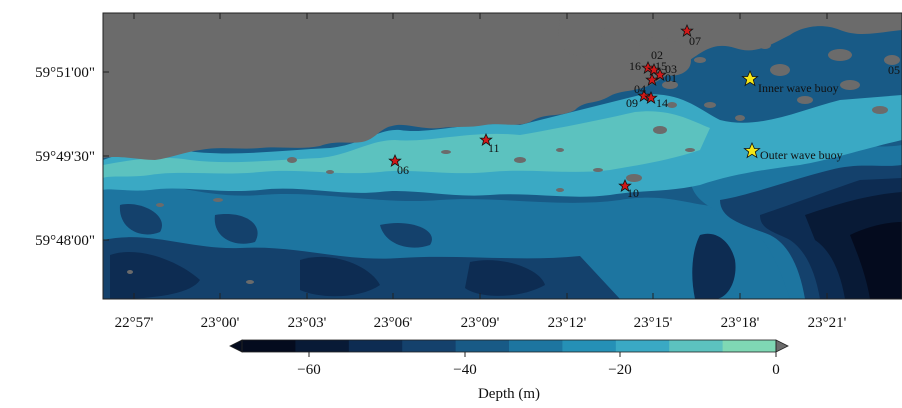 This screenshot has height=408, width=902. I want to click on wave-buoys, so click(751, 114).